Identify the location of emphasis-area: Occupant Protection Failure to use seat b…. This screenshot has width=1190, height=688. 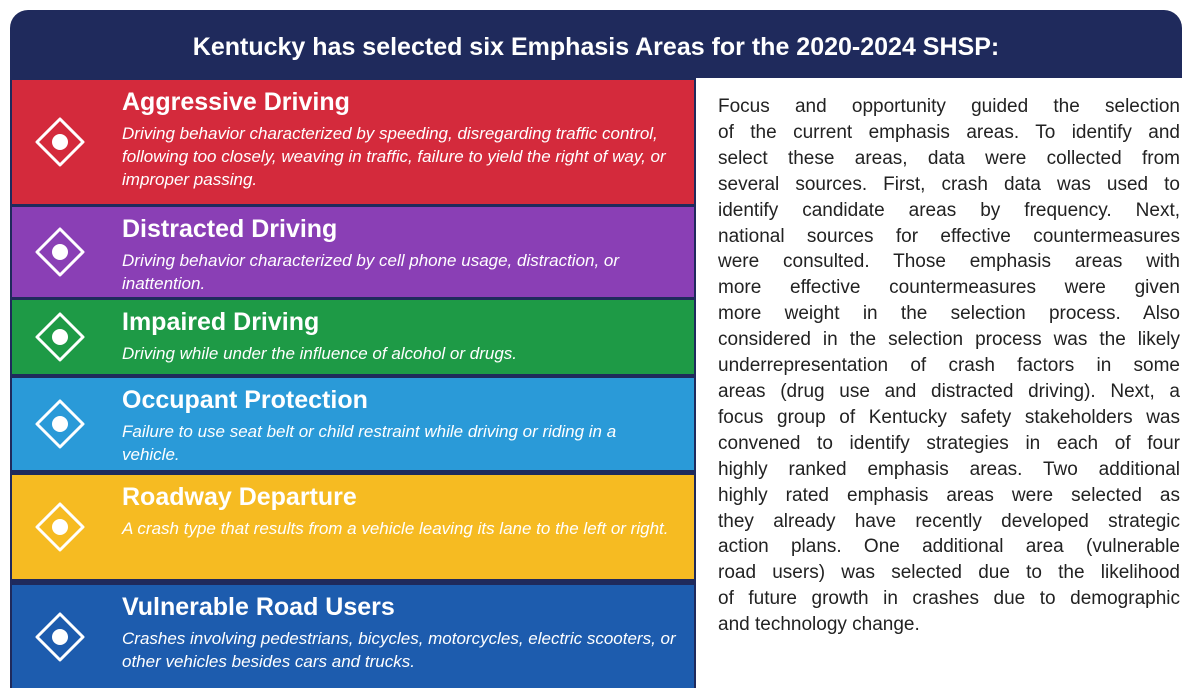
(353, 424).